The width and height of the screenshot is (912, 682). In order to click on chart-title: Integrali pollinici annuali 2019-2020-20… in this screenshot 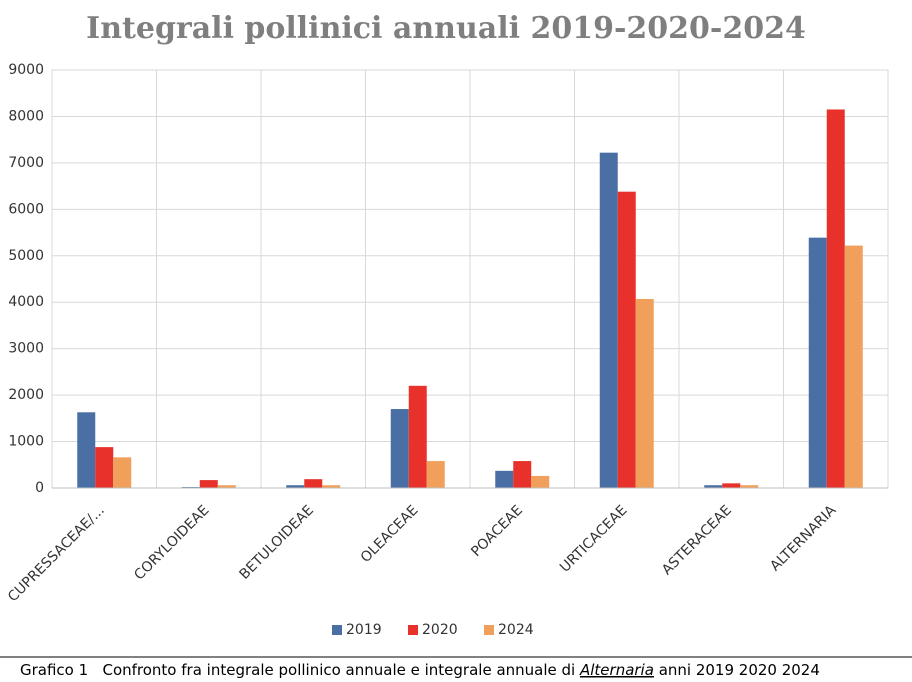, I will do `click(446, 28)`.